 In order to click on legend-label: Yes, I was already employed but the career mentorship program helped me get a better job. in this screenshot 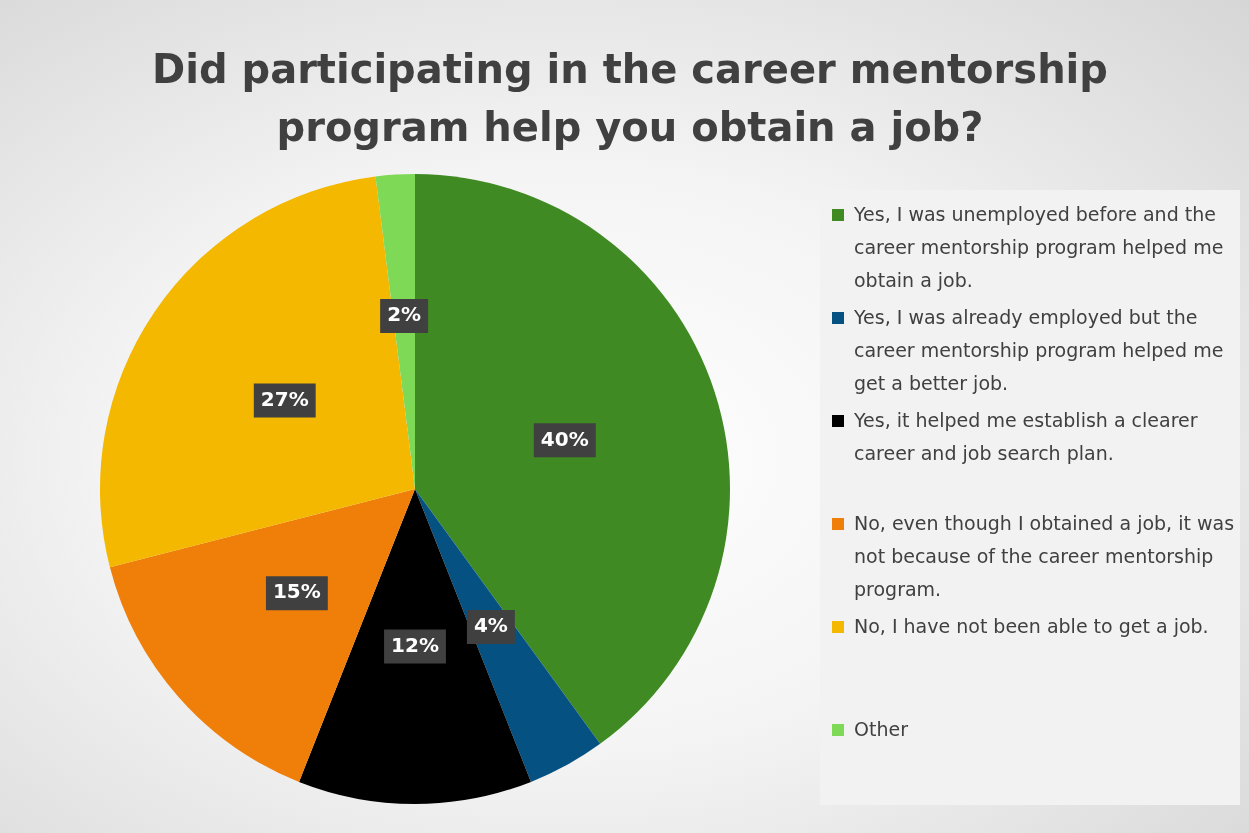, I will do `click(1039, 350)`.